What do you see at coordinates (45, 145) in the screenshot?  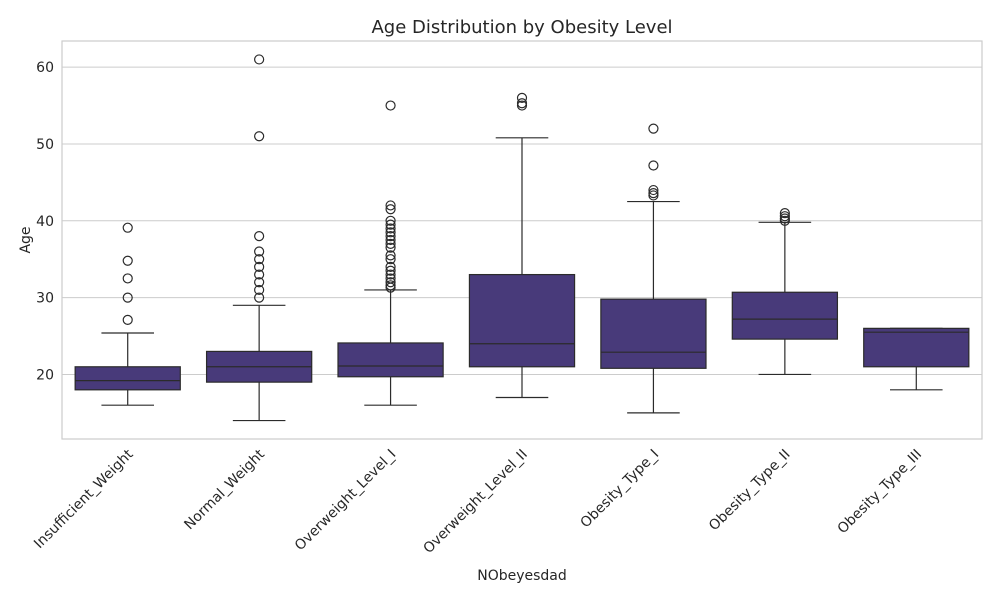 I see `y-tick-label: 50` at bounding box center [45, 145].